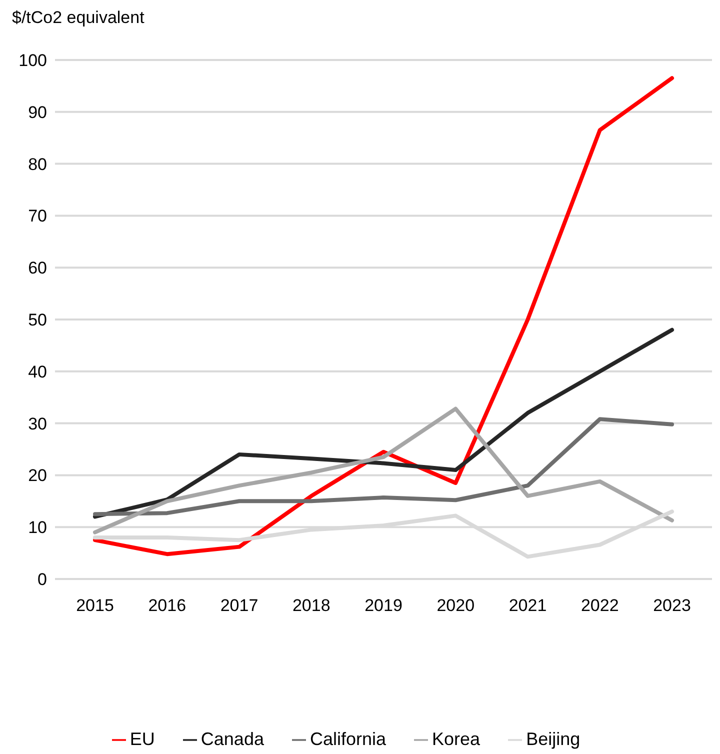 The height and width of the screenshot is (754, 720). Describe the element at coordinates (527, 606) in the screenshot. I see `x-tick-label: 2021` at that location.